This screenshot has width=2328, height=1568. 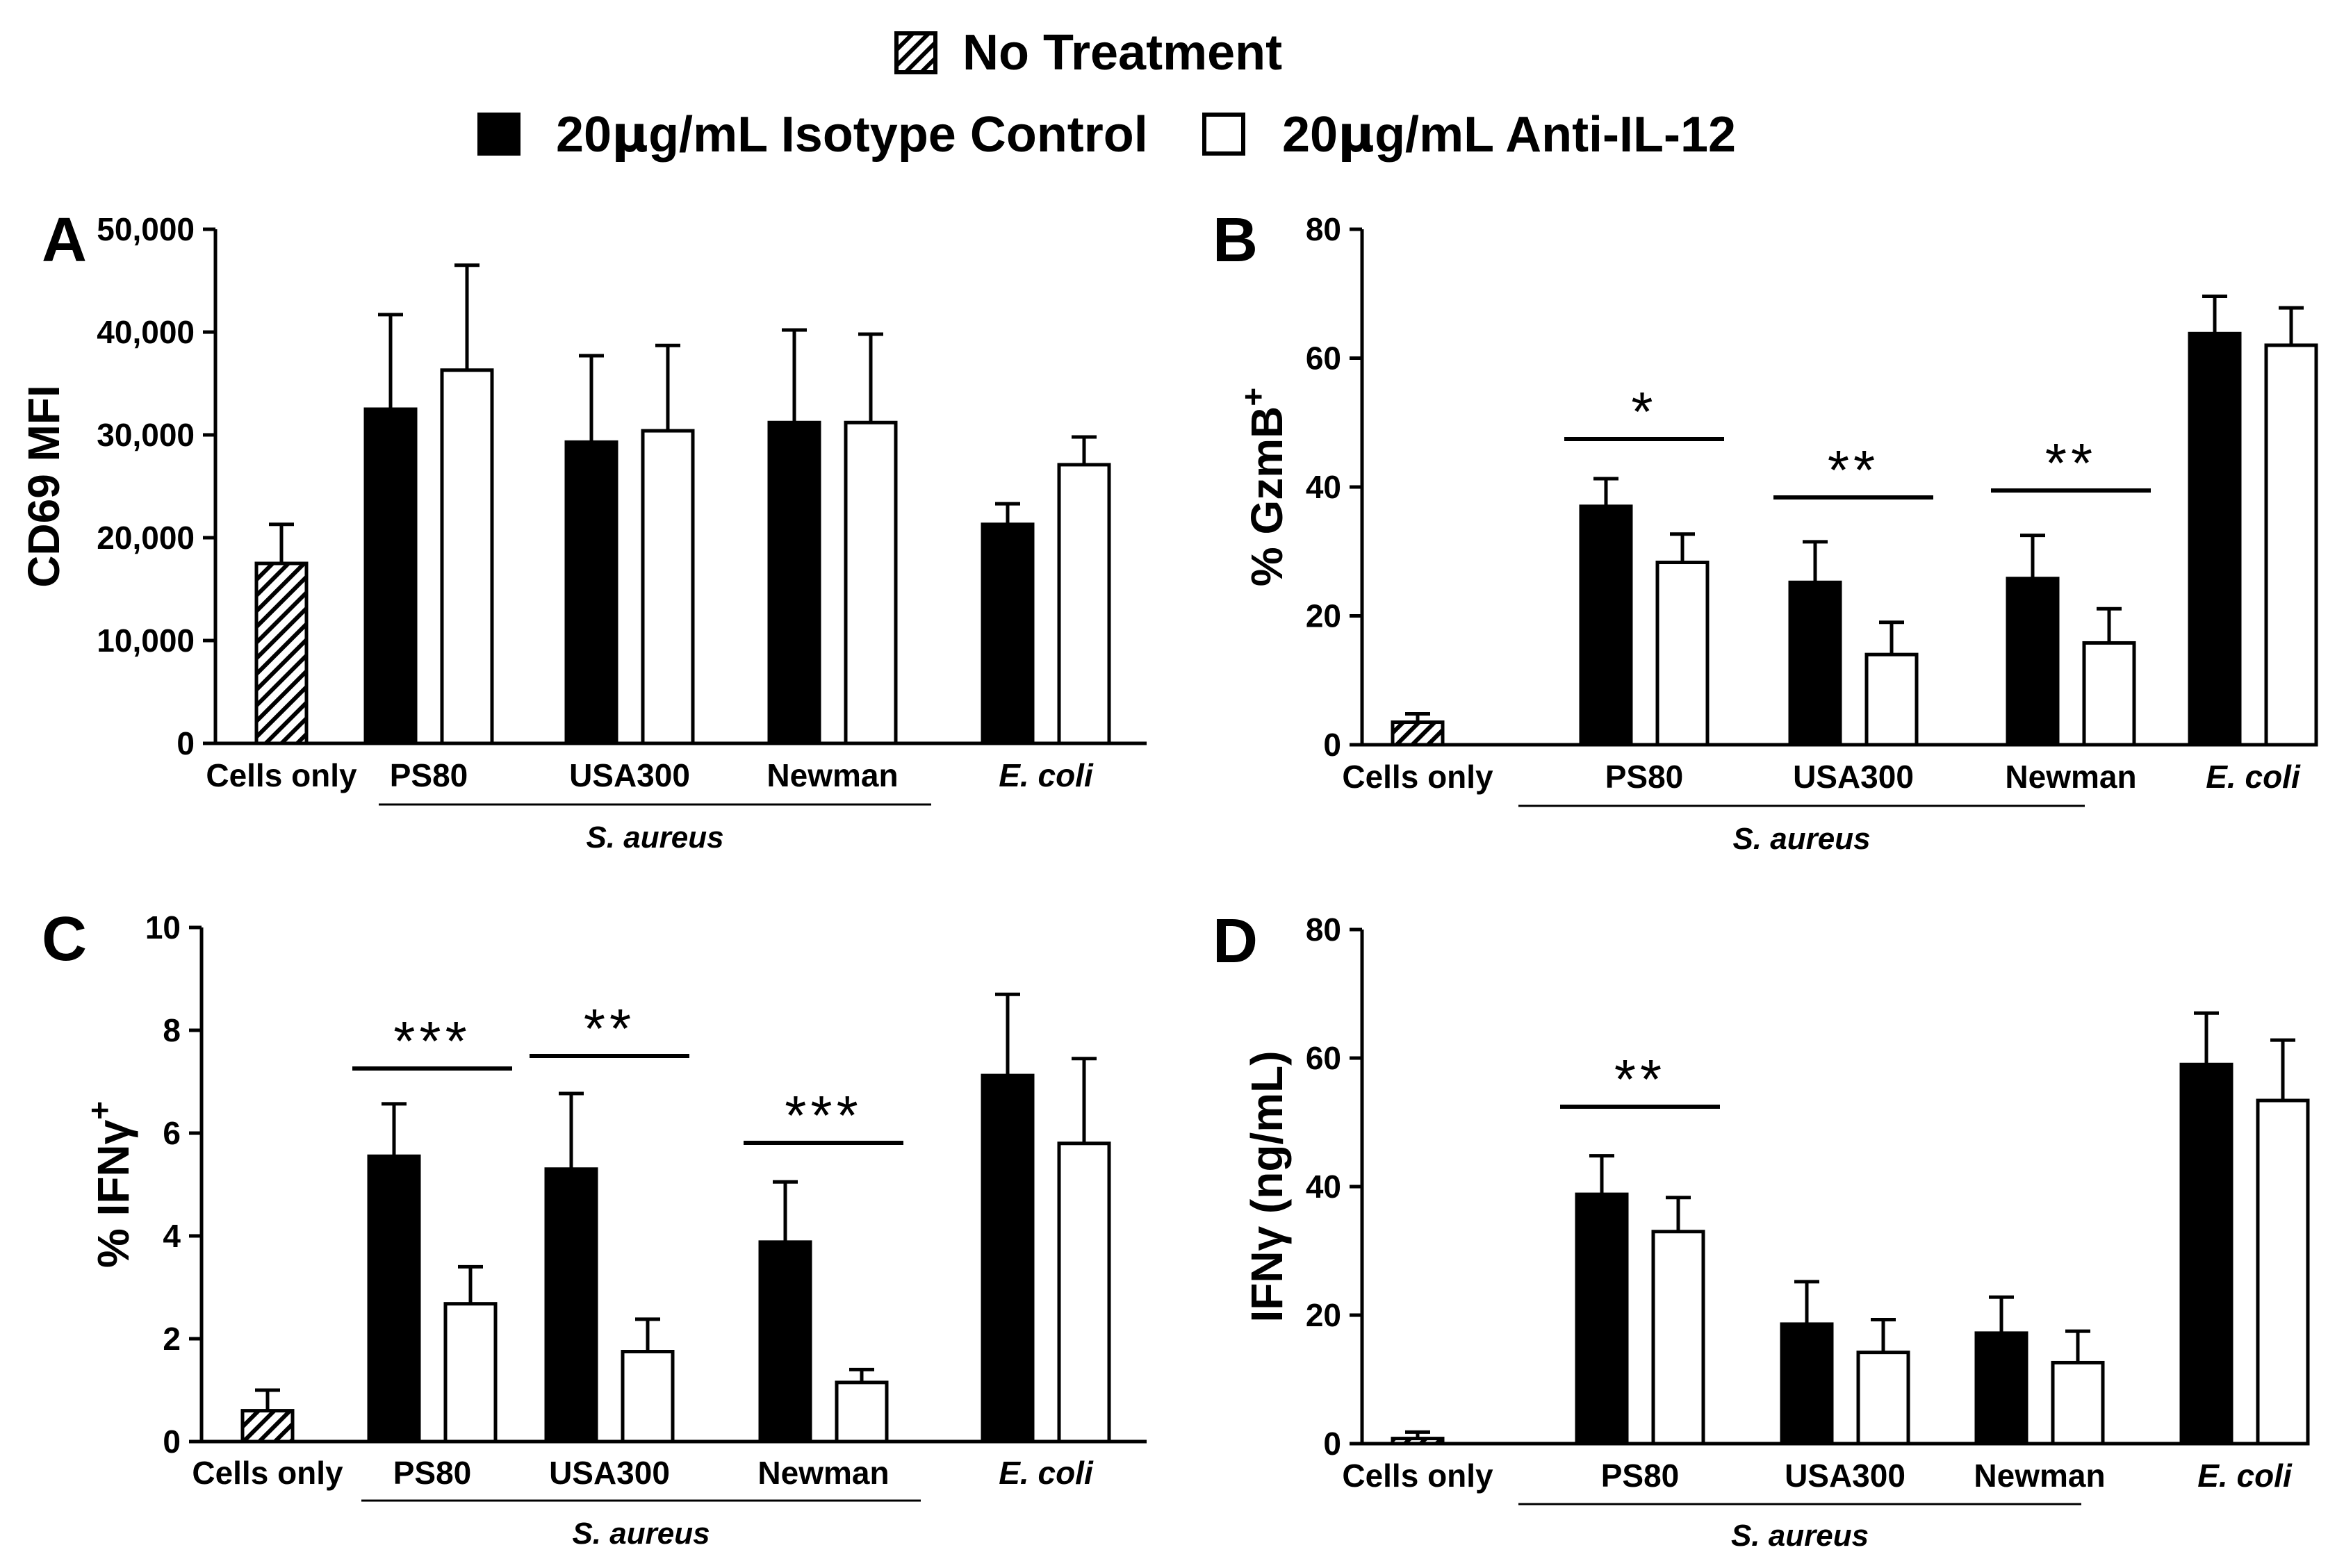 I want to click on y-tick-label-c-5: 10, so click(x=163, y=927).